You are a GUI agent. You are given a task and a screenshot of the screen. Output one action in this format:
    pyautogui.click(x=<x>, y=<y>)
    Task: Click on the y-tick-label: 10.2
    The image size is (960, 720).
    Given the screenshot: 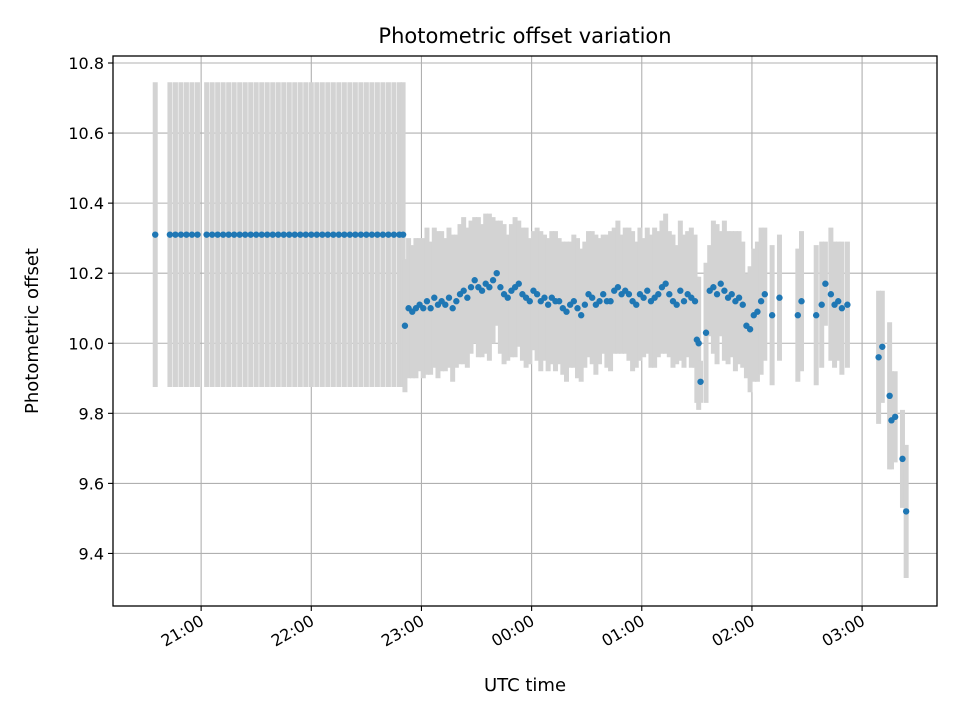 What is the action you would take?
    pyautogui.click(x=86, y=273)
    